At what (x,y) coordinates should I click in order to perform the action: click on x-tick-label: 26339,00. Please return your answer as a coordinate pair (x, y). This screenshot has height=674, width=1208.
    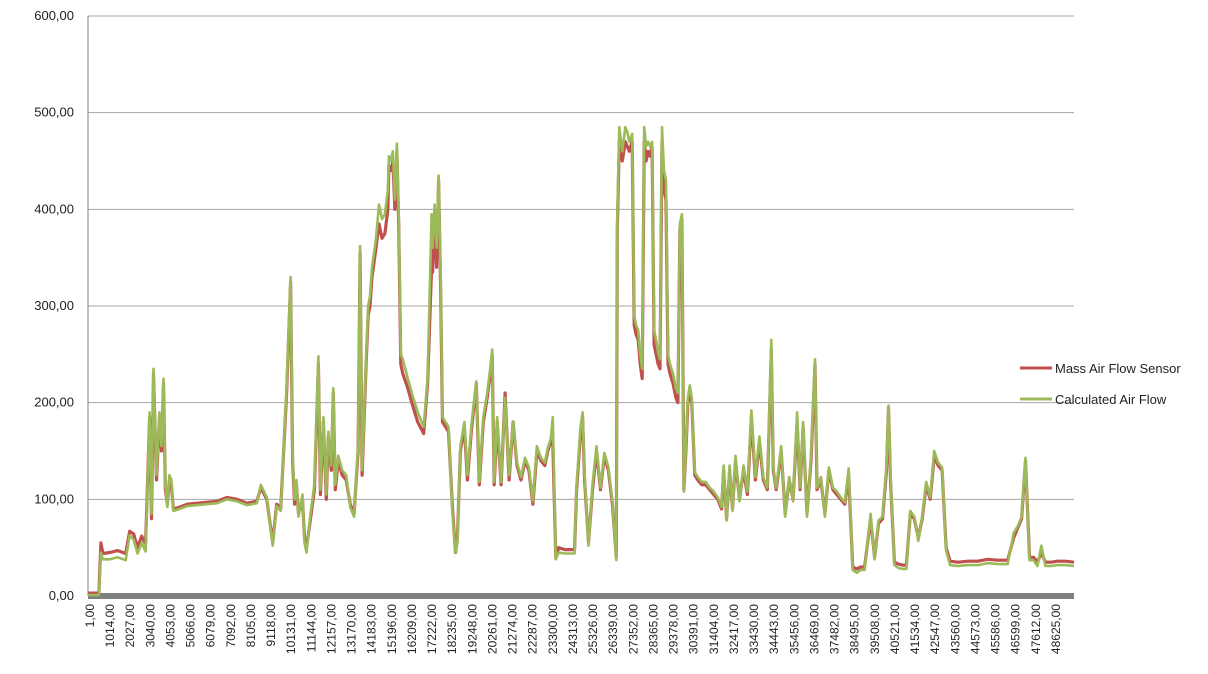
    Looking at the image, I should click on (613, 629).